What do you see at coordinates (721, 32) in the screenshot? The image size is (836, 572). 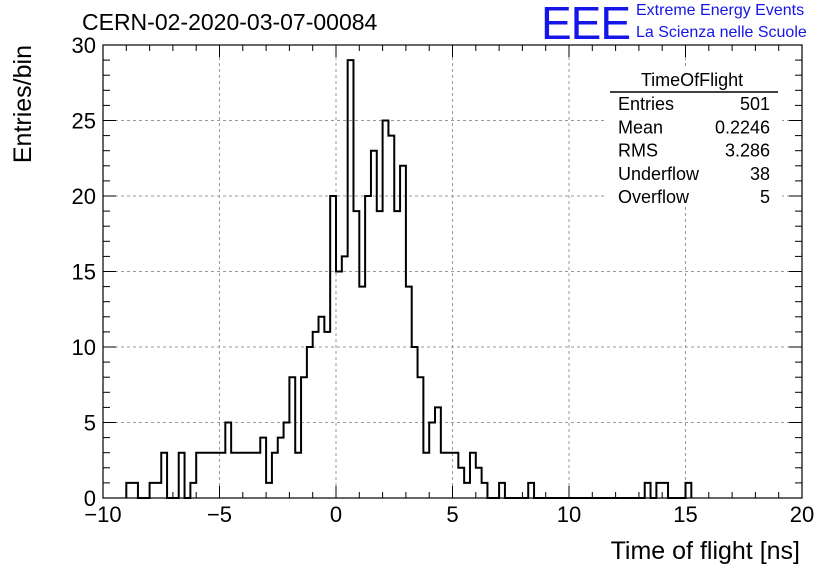 I see `logo-subtitle-2: La Scienza nelle Scuole` at bounding box center [721, 32].